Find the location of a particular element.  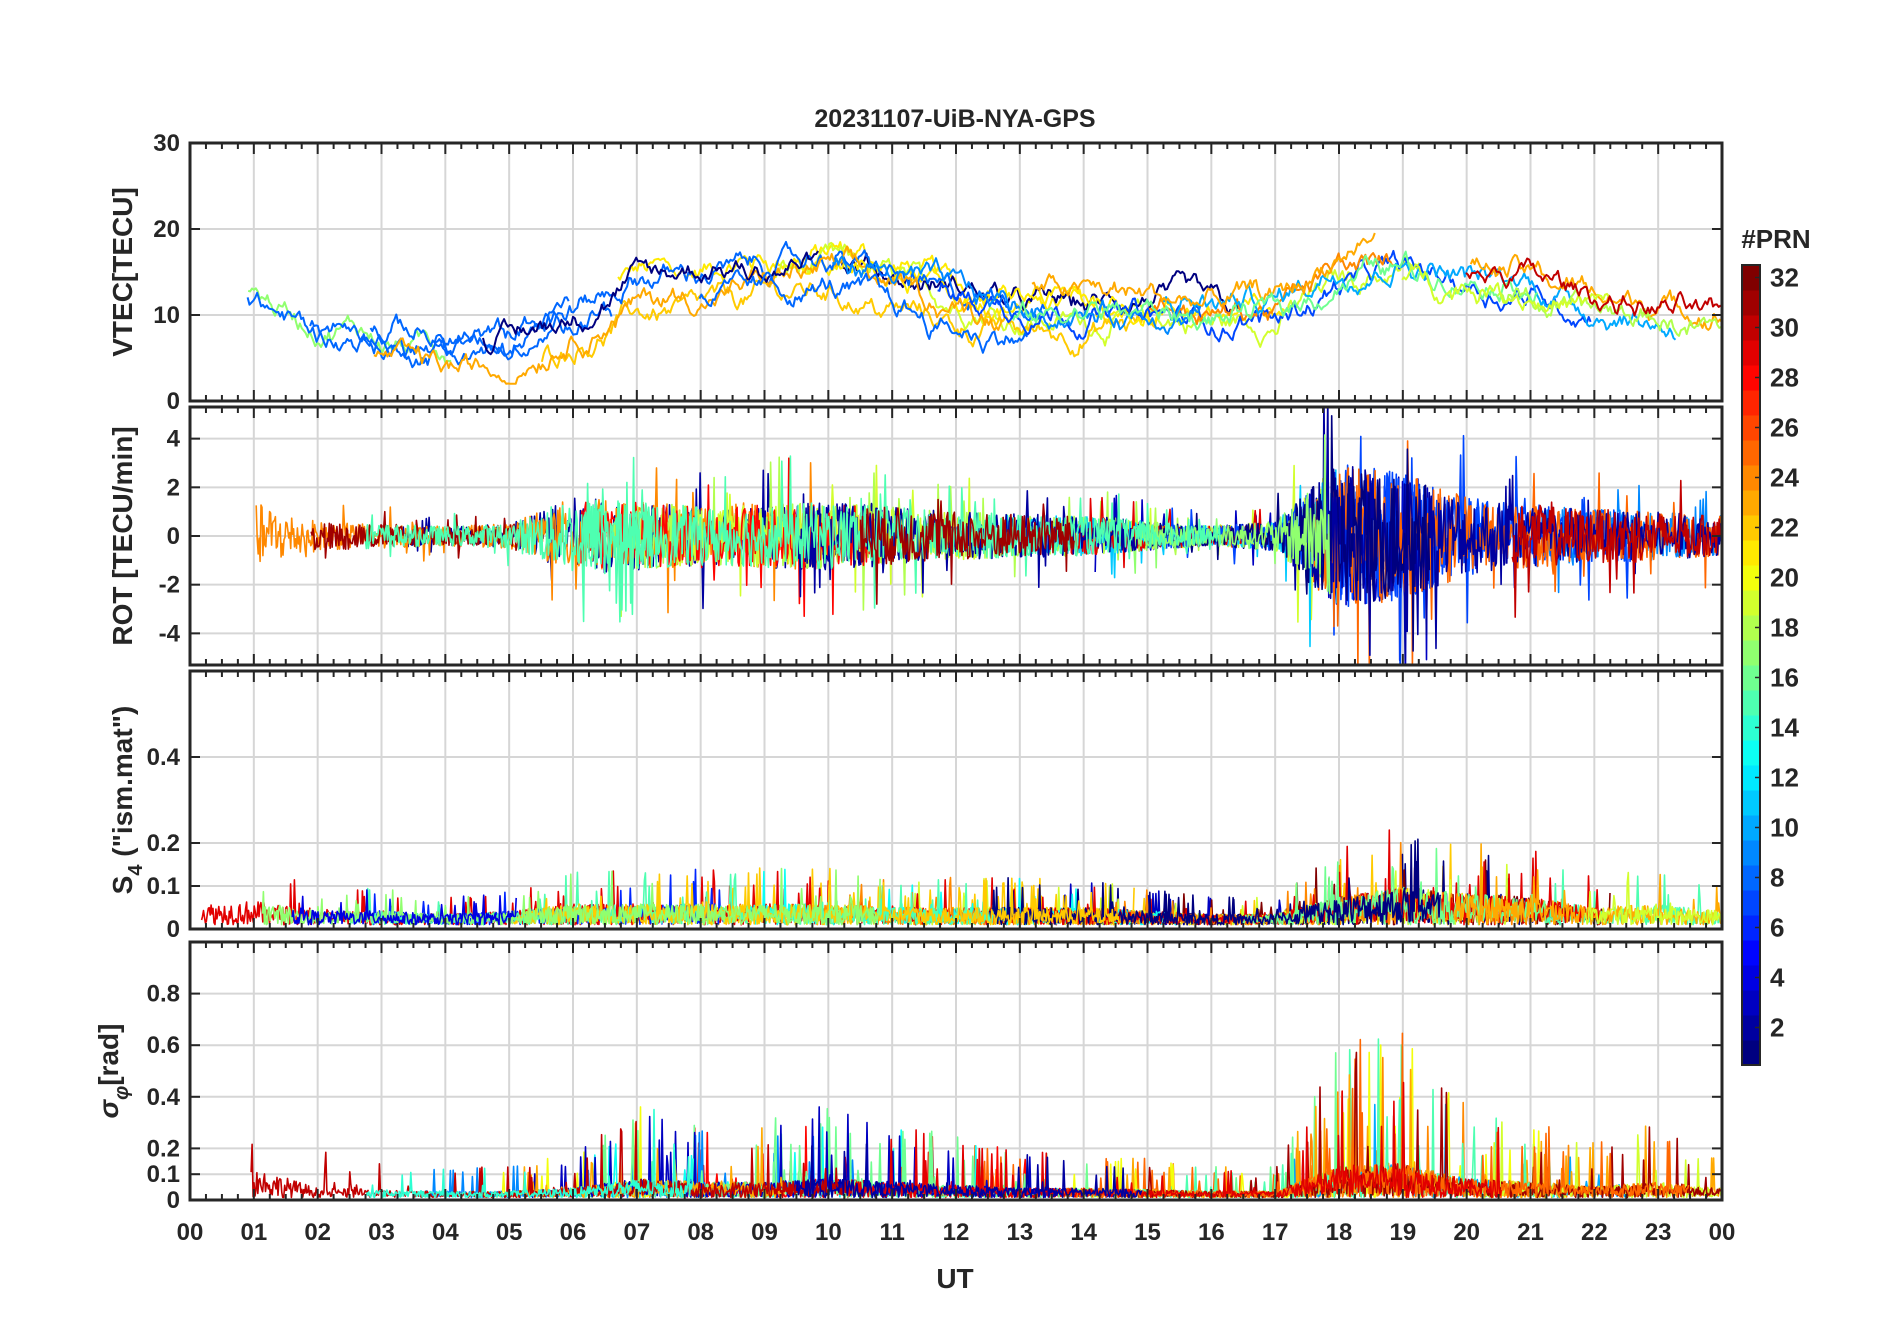

x-tick-label: 05 is located at coordinates (509, 1232).